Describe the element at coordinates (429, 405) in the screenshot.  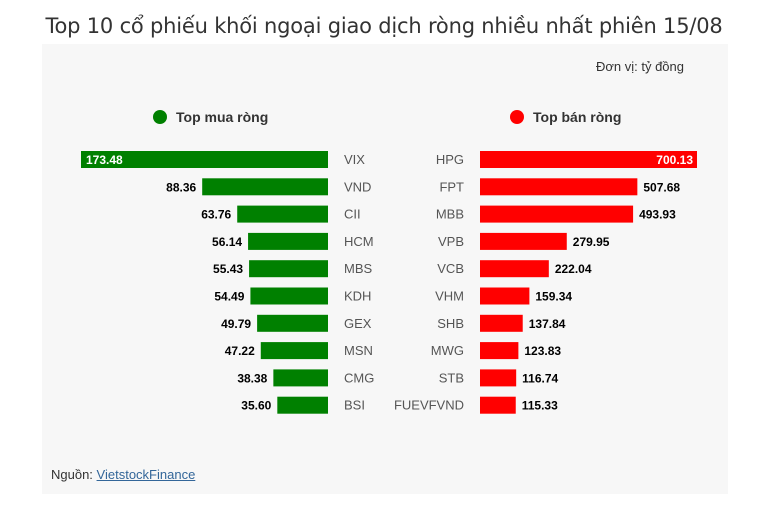
I see `sell-category-label: FUEVFVND` at that location.